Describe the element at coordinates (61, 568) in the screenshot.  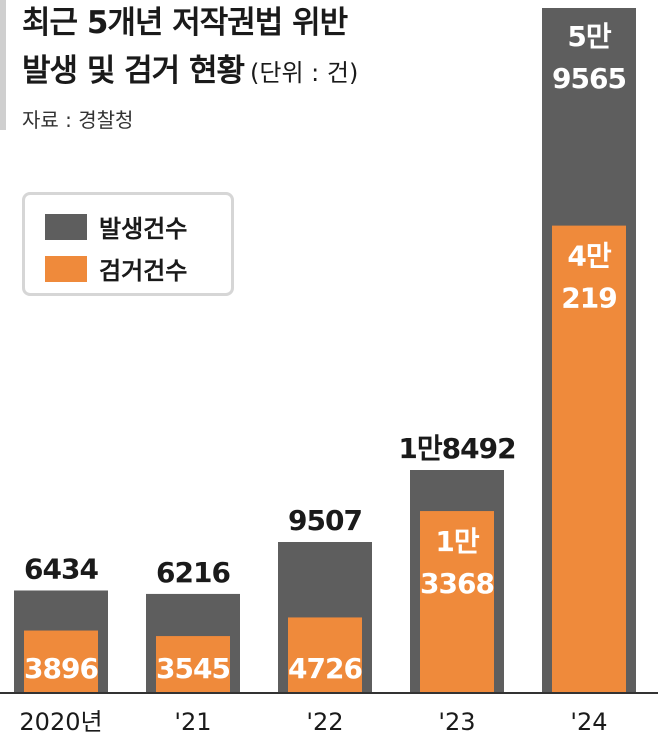
I see `label-occurrence-0: 6434` at that location.